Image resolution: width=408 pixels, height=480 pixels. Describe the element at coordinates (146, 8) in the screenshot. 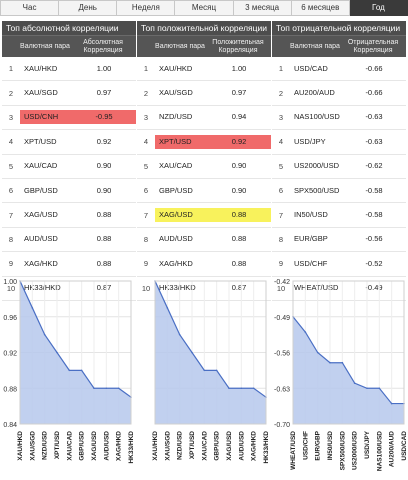

I see `tab-period-2: Неделя` at that location.